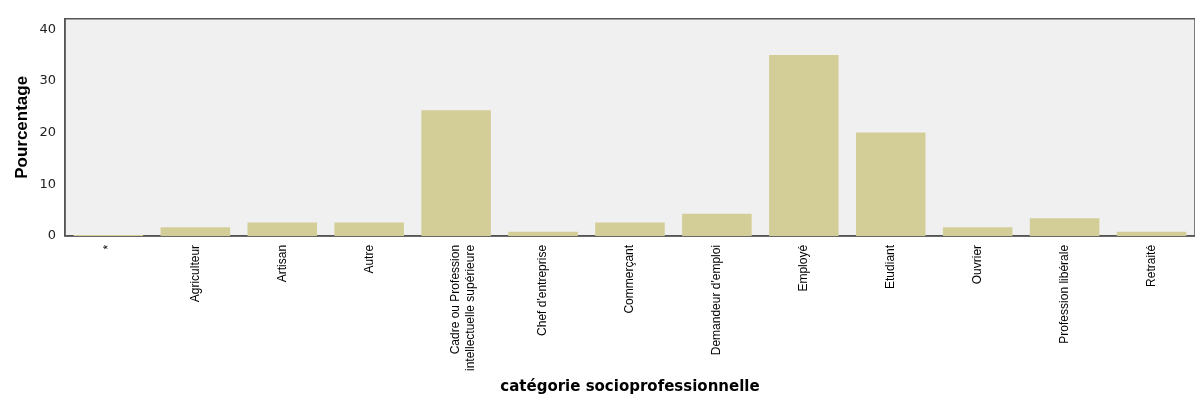 This screenshot has width=1203, height=408. Describe the element at coordinates (281, 263) in the screenshot. I see `x-tick-label: Artisan` at that location.